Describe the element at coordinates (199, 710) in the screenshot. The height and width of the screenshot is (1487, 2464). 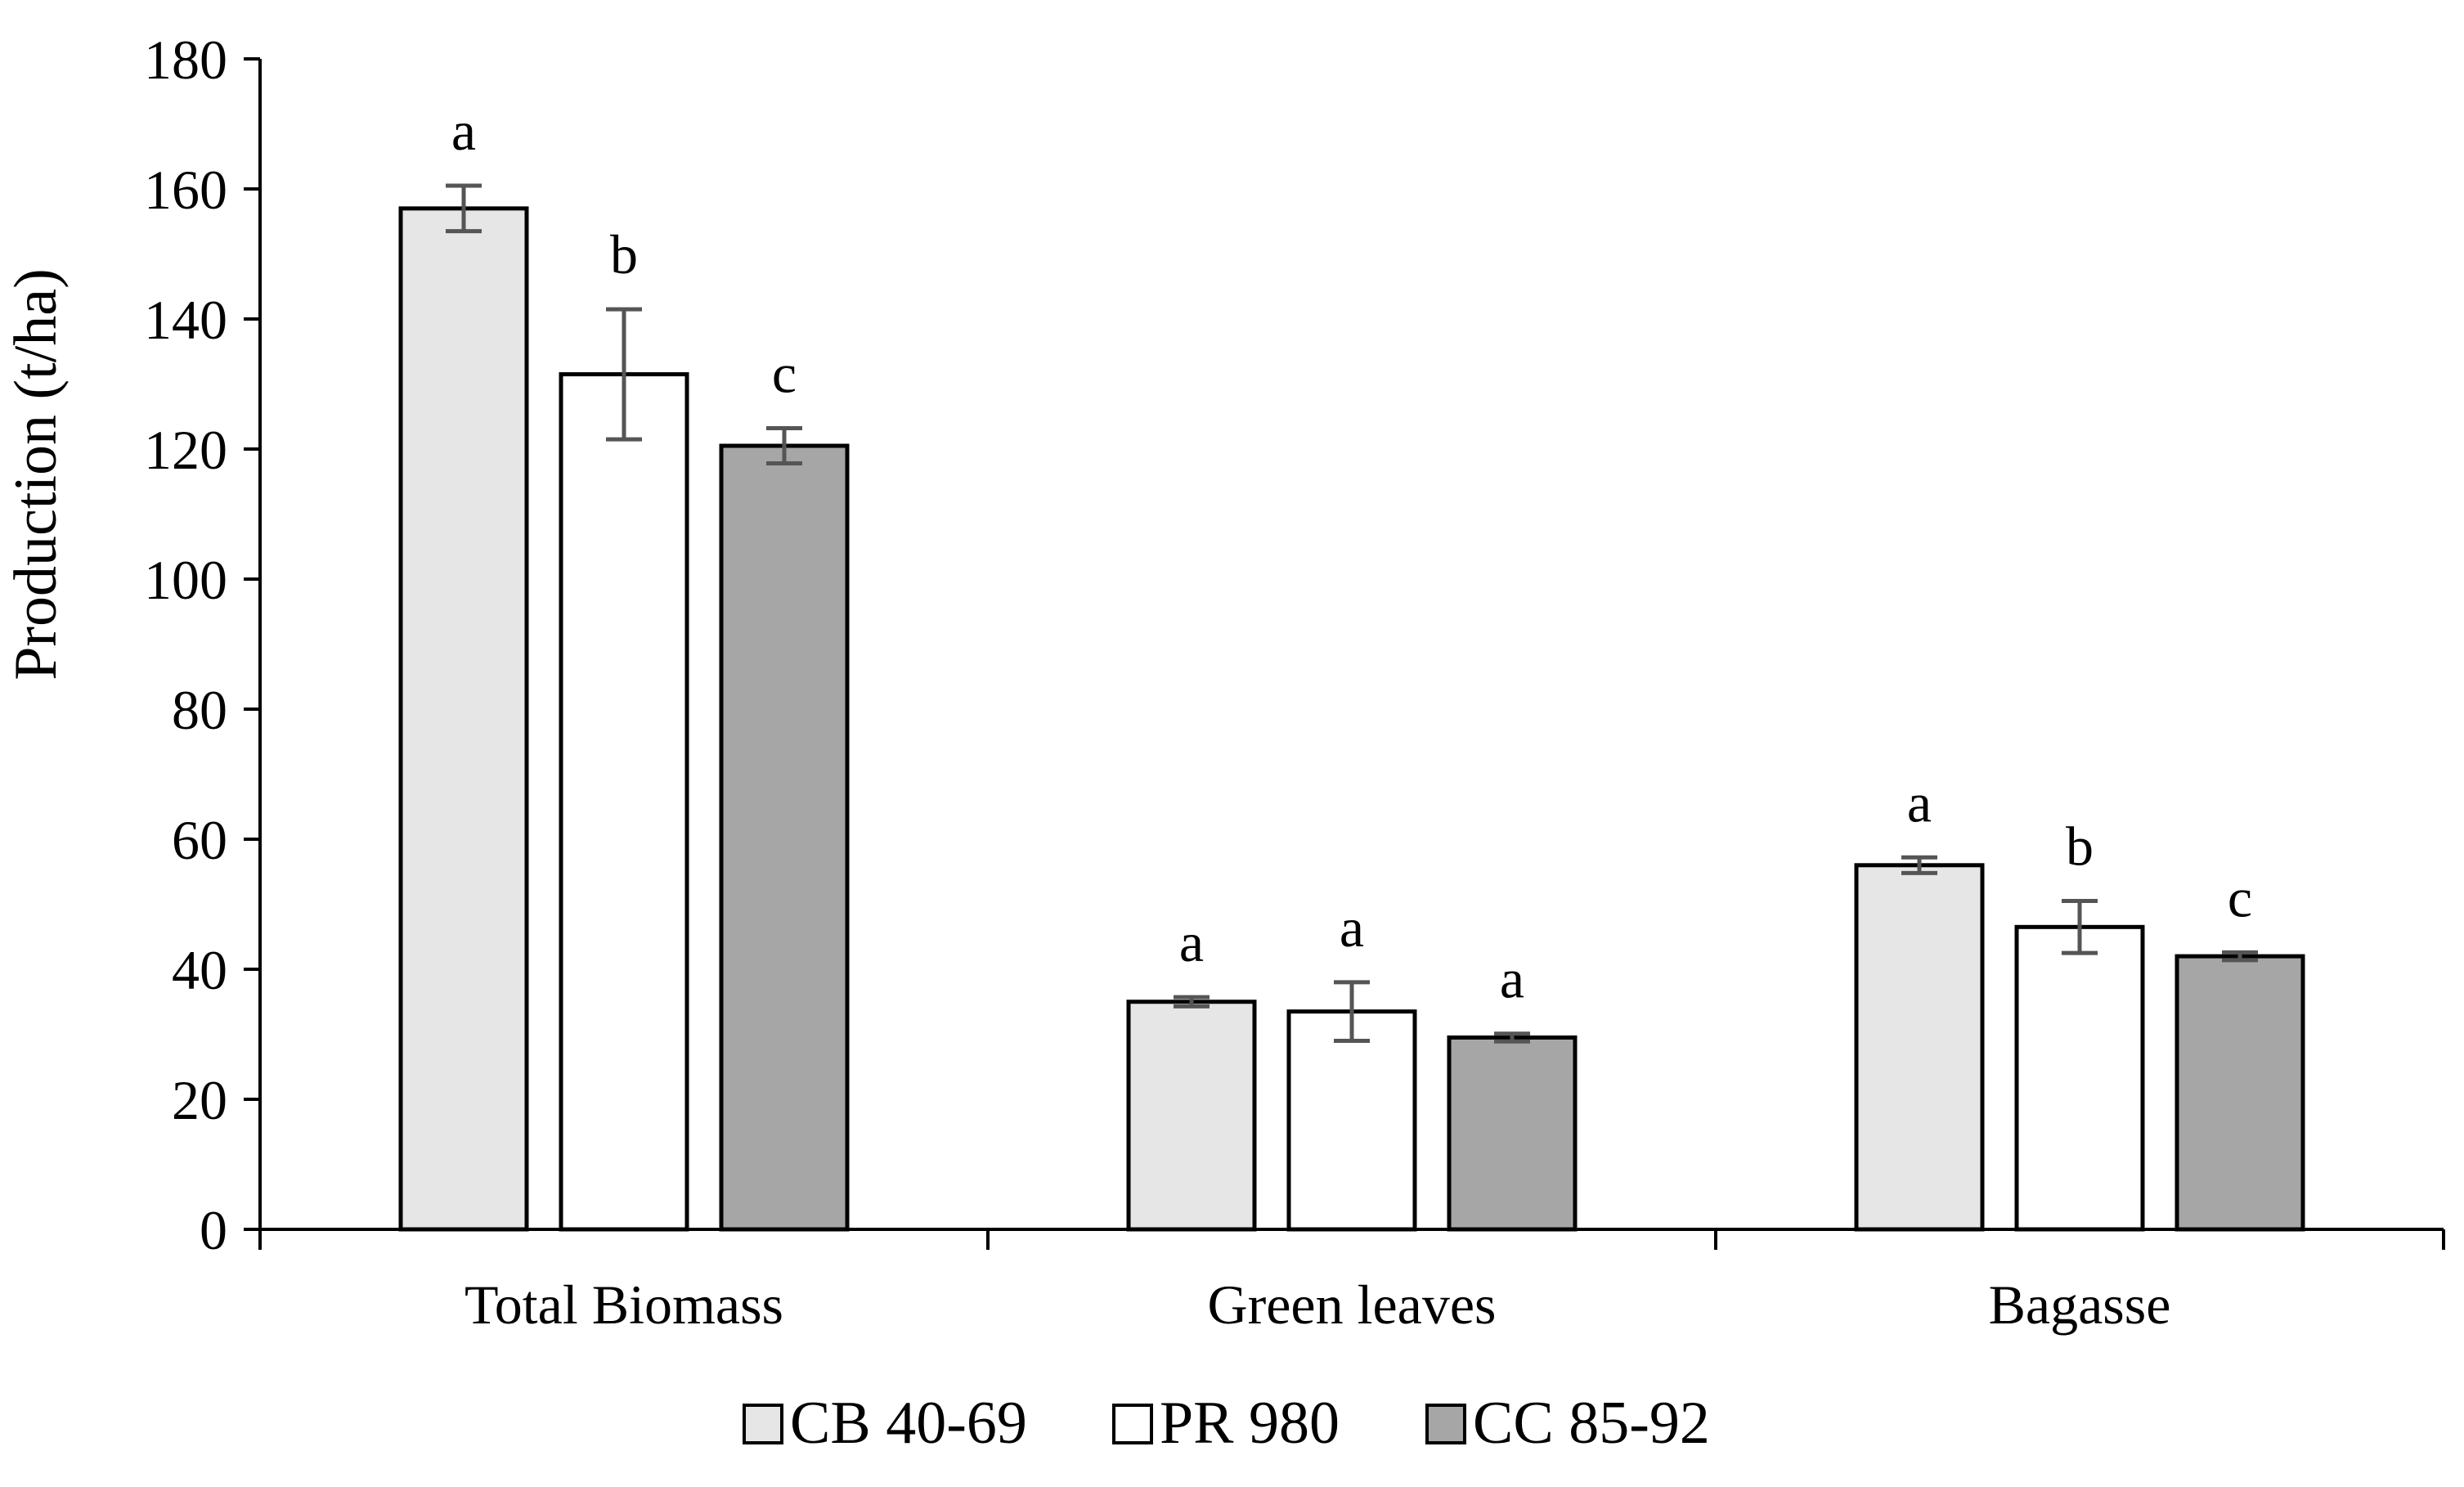
I see `y-tick-label: 80` at that location.